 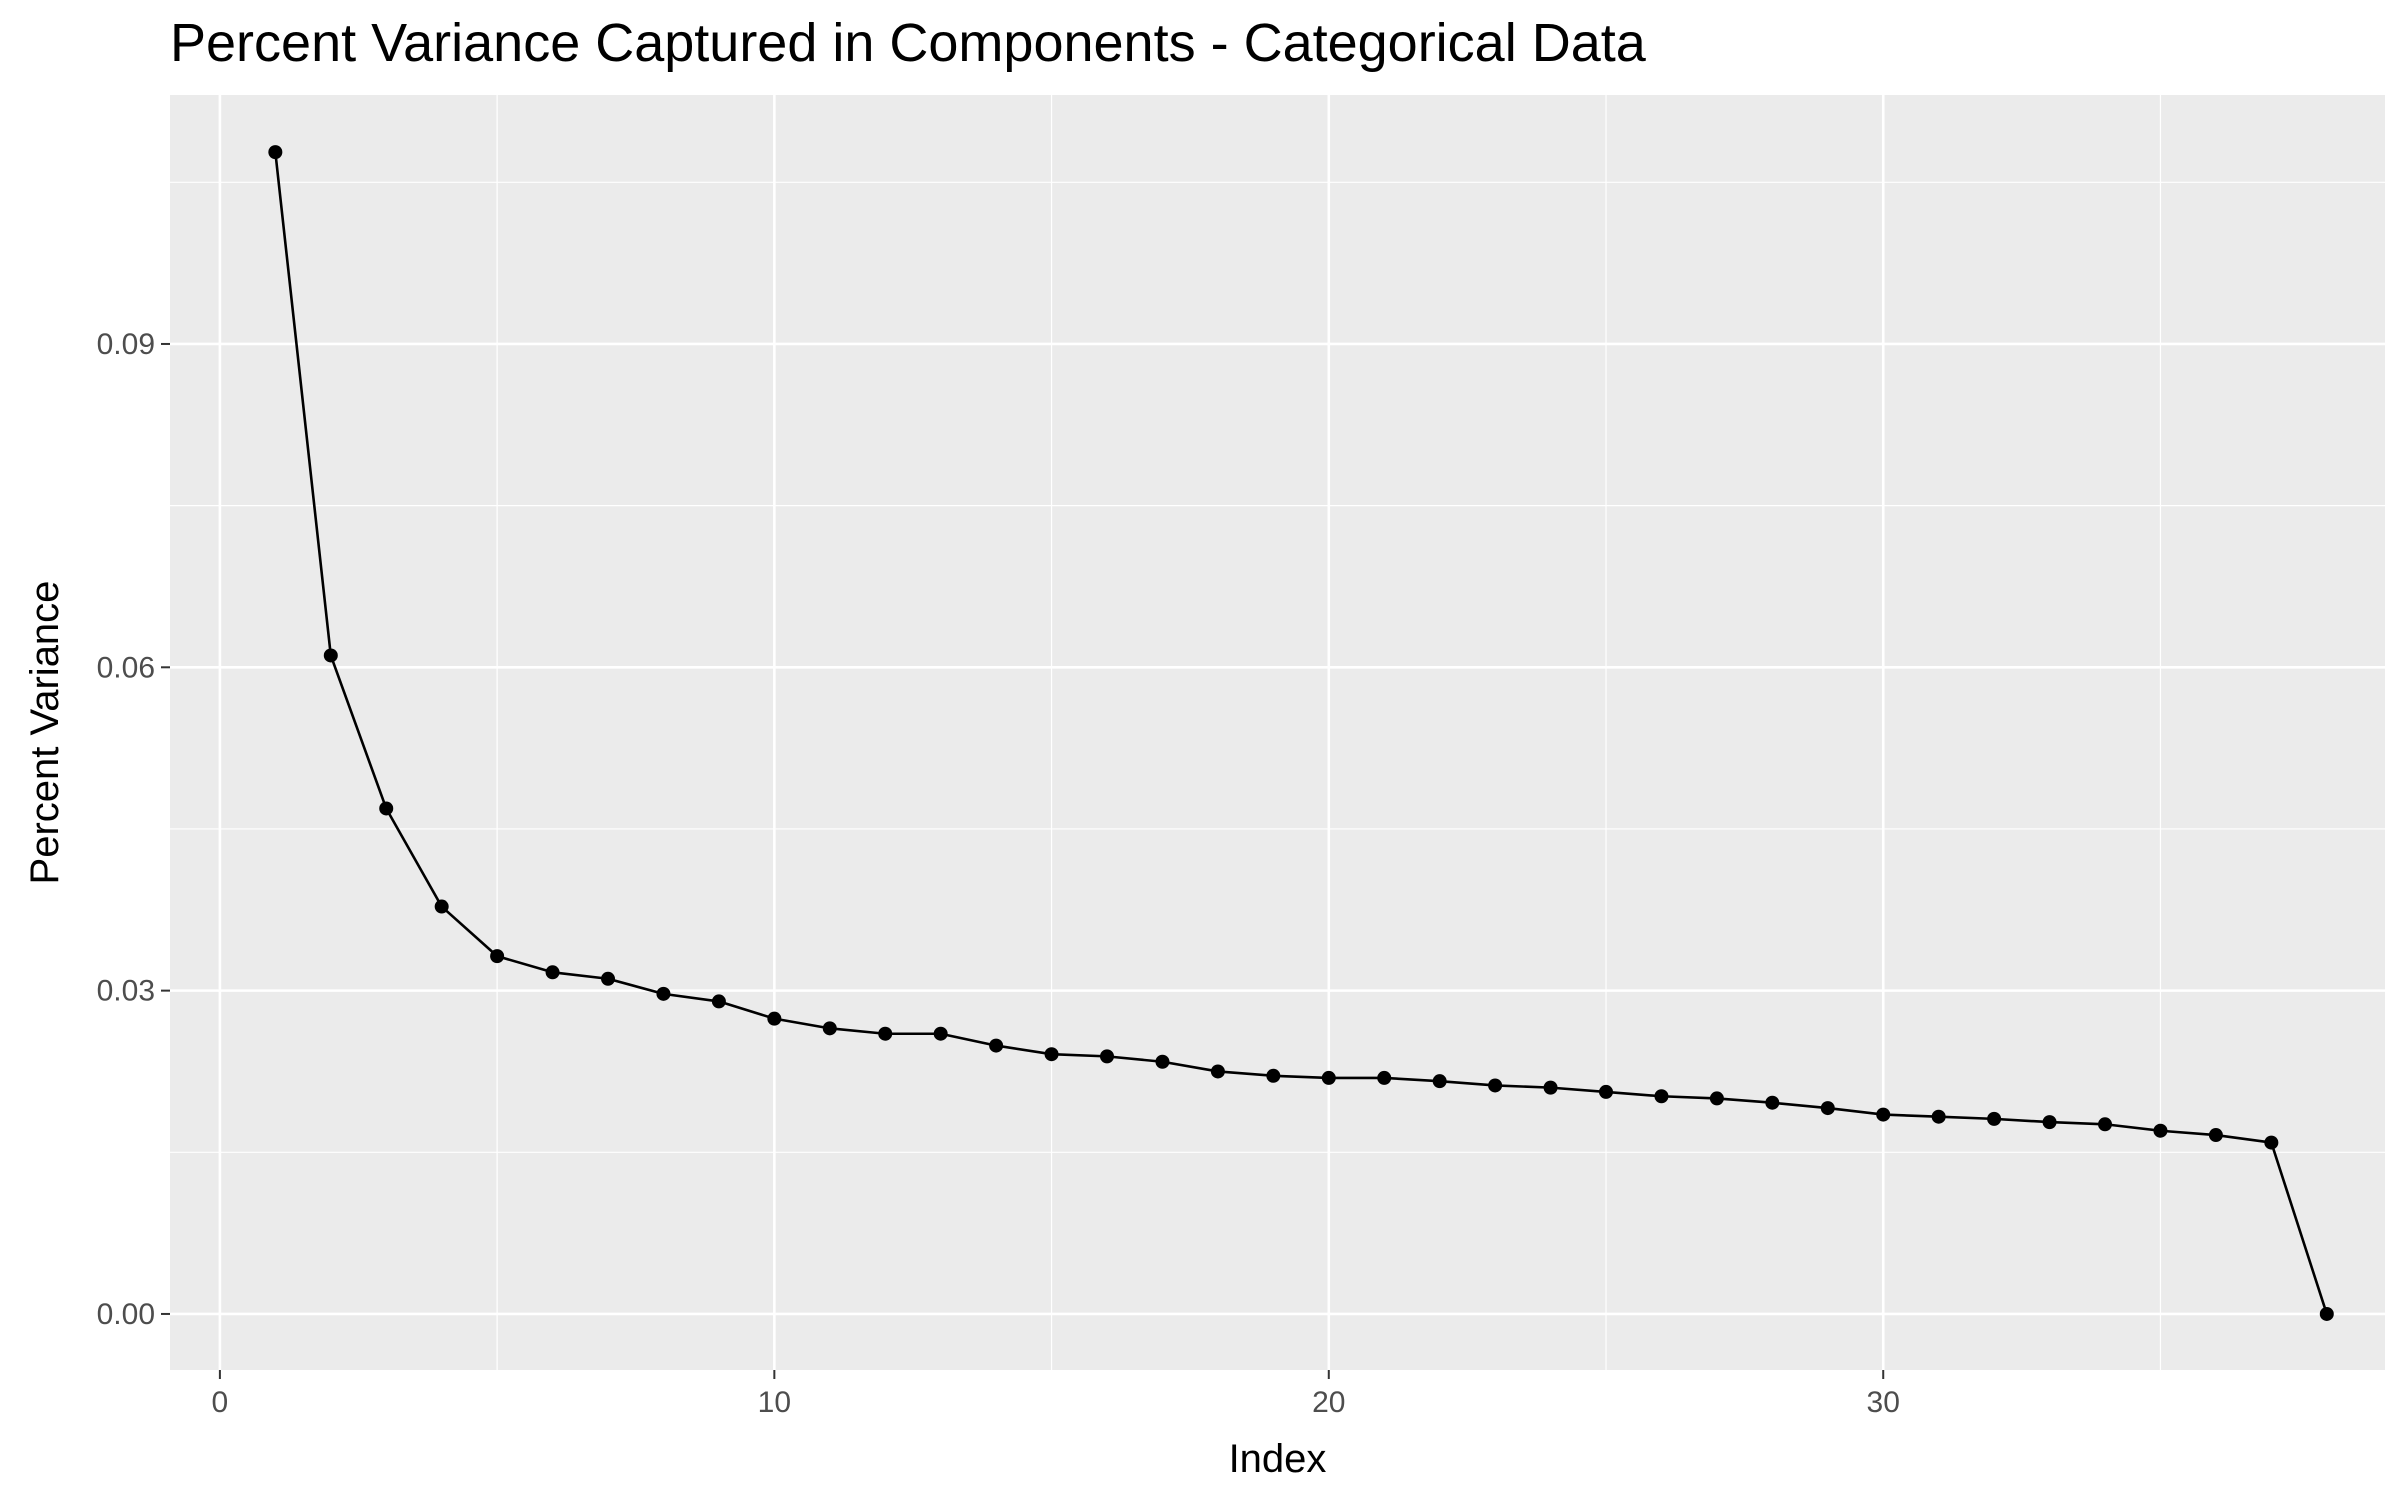 What do you see at coordinates (45, 733) in the screenshot?
I see `y-axis-title: Percent Variance` at bounding box center [45, 733].